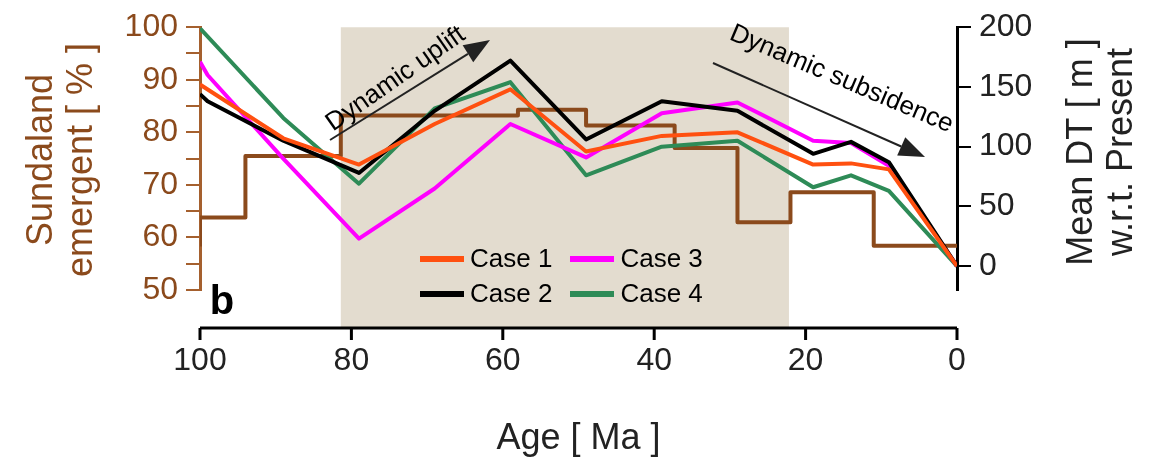  I want to click on x-tick-label: 60, so click(503, 359).